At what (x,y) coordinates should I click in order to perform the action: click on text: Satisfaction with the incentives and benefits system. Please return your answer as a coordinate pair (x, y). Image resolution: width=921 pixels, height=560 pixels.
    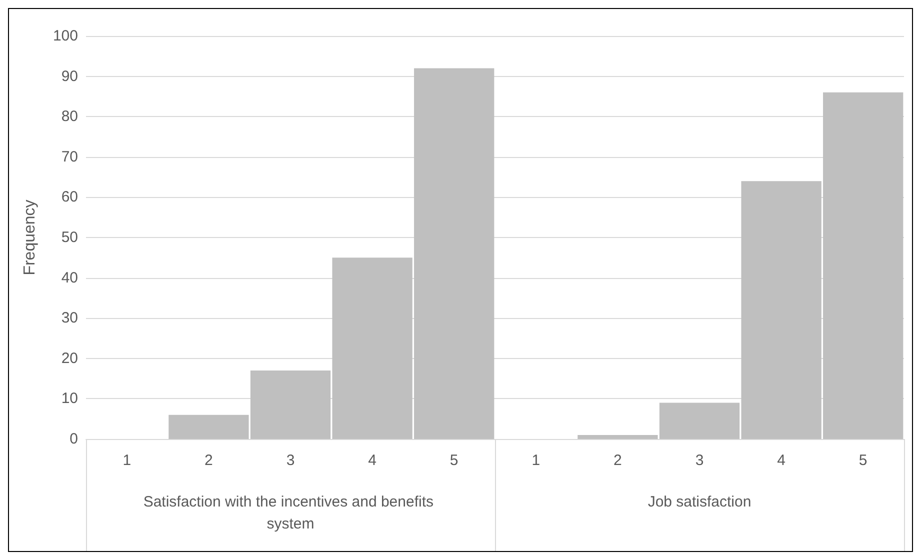
    Looking at the image, I should click on (290, 513).